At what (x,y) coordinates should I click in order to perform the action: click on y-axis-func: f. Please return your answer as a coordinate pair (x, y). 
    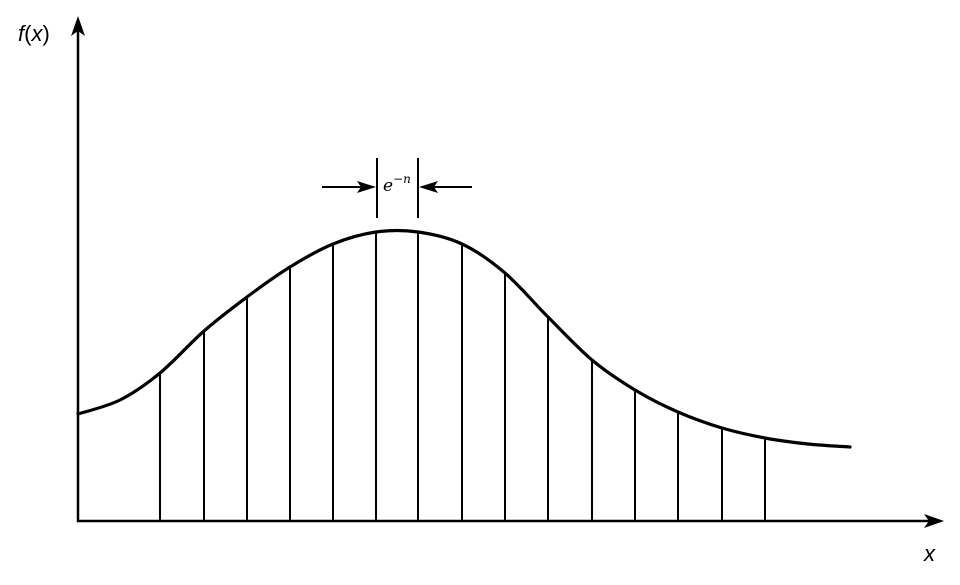
    Looking at the image, I should click on (22, 33).